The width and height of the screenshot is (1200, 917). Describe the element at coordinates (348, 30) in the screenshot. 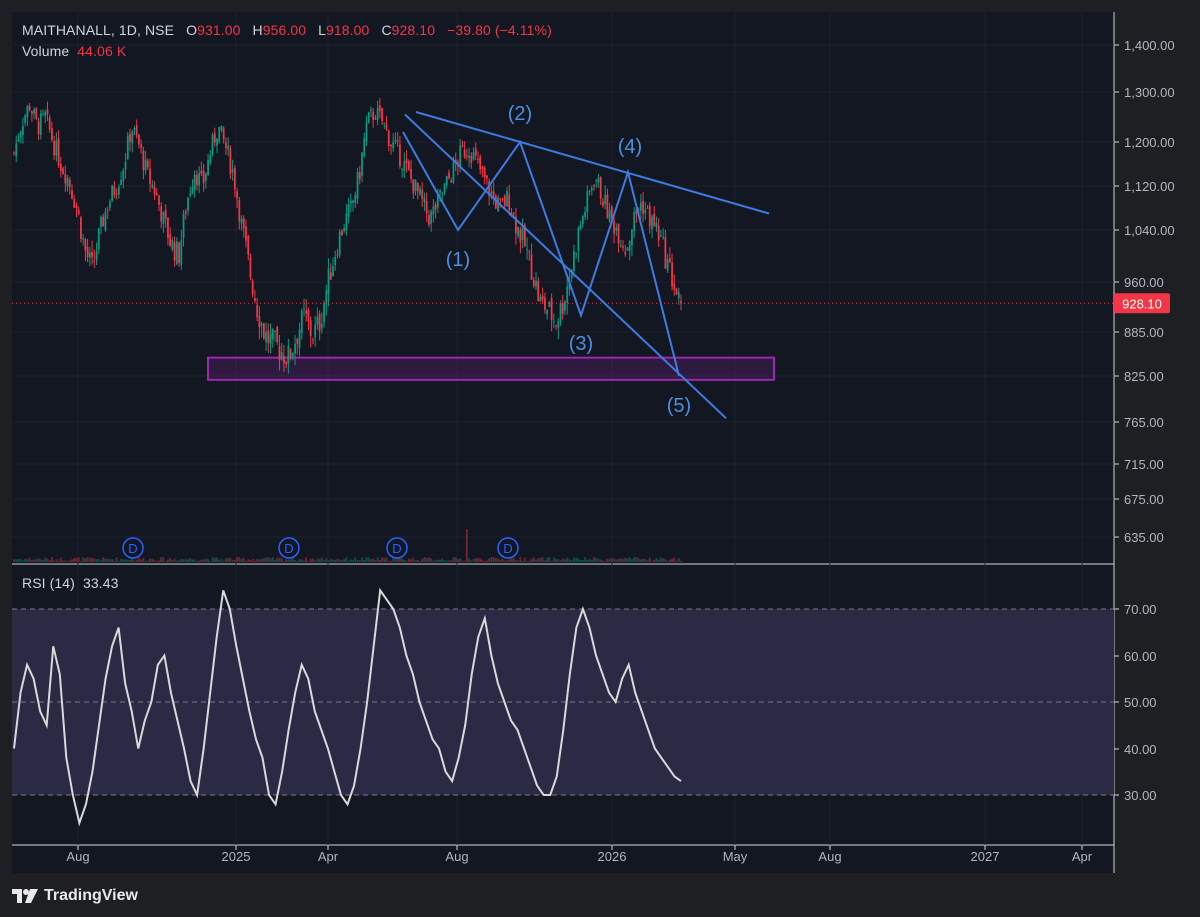

I see `low-value: 918.00` at that location.